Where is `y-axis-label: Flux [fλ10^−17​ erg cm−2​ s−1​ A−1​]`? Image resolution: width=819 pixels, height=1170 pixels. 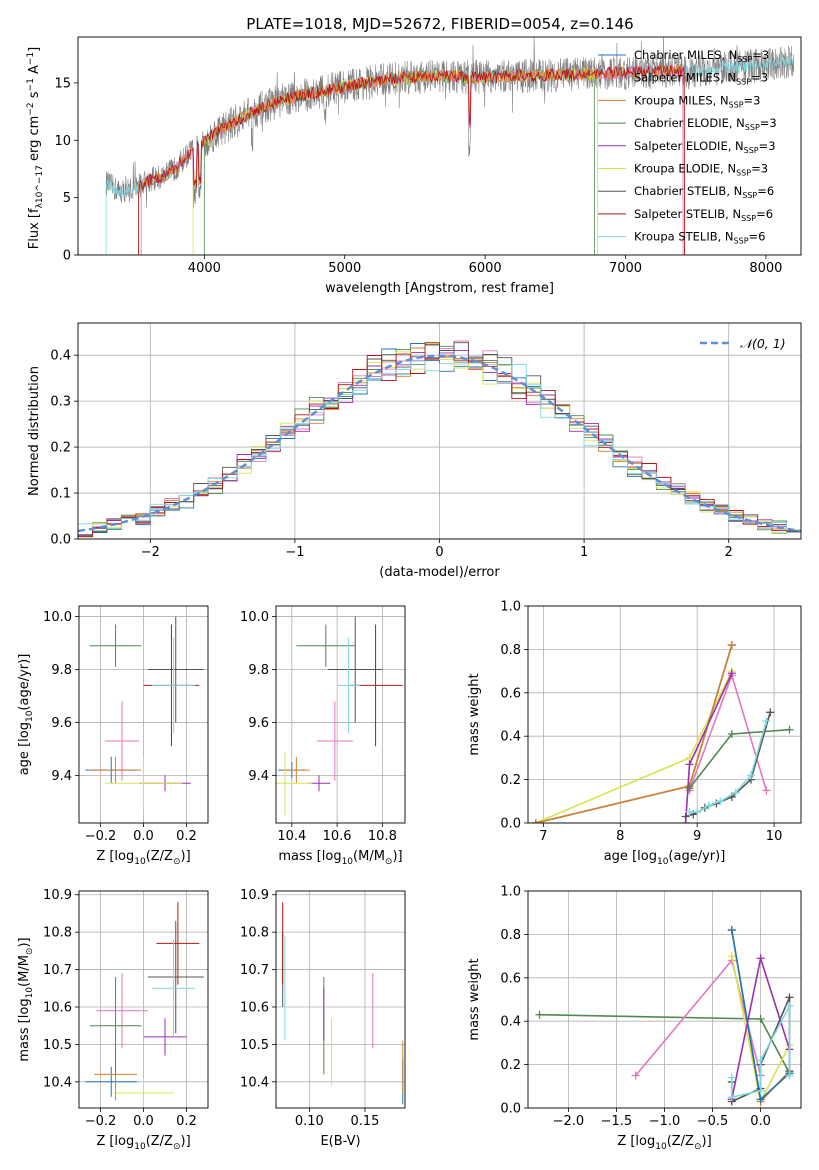
y-axis-label: Flux [fλ10^−17​ erg cm−2​ s−1​ A−1​] is located at coordinates (35, 148).